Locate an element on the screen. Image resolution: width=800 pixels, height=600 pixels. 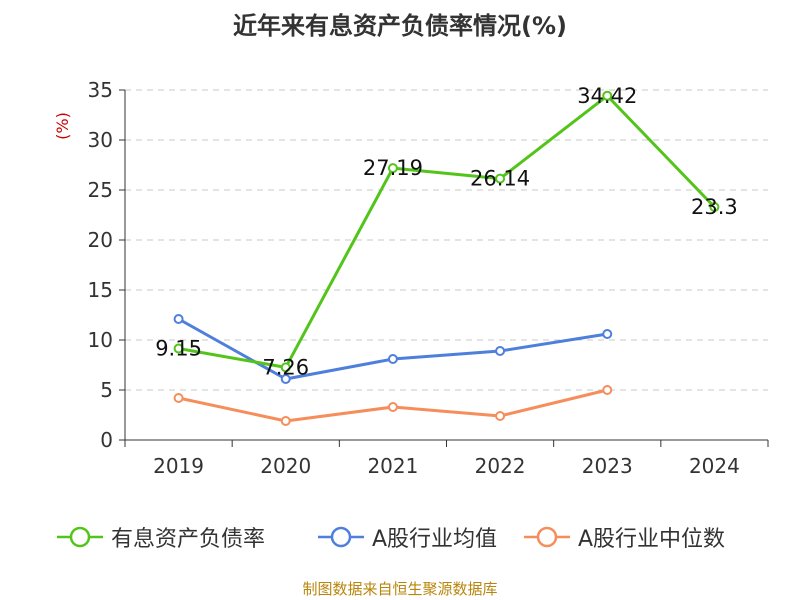
x-tick-label: 2023 is located at coordinates (607, 466).